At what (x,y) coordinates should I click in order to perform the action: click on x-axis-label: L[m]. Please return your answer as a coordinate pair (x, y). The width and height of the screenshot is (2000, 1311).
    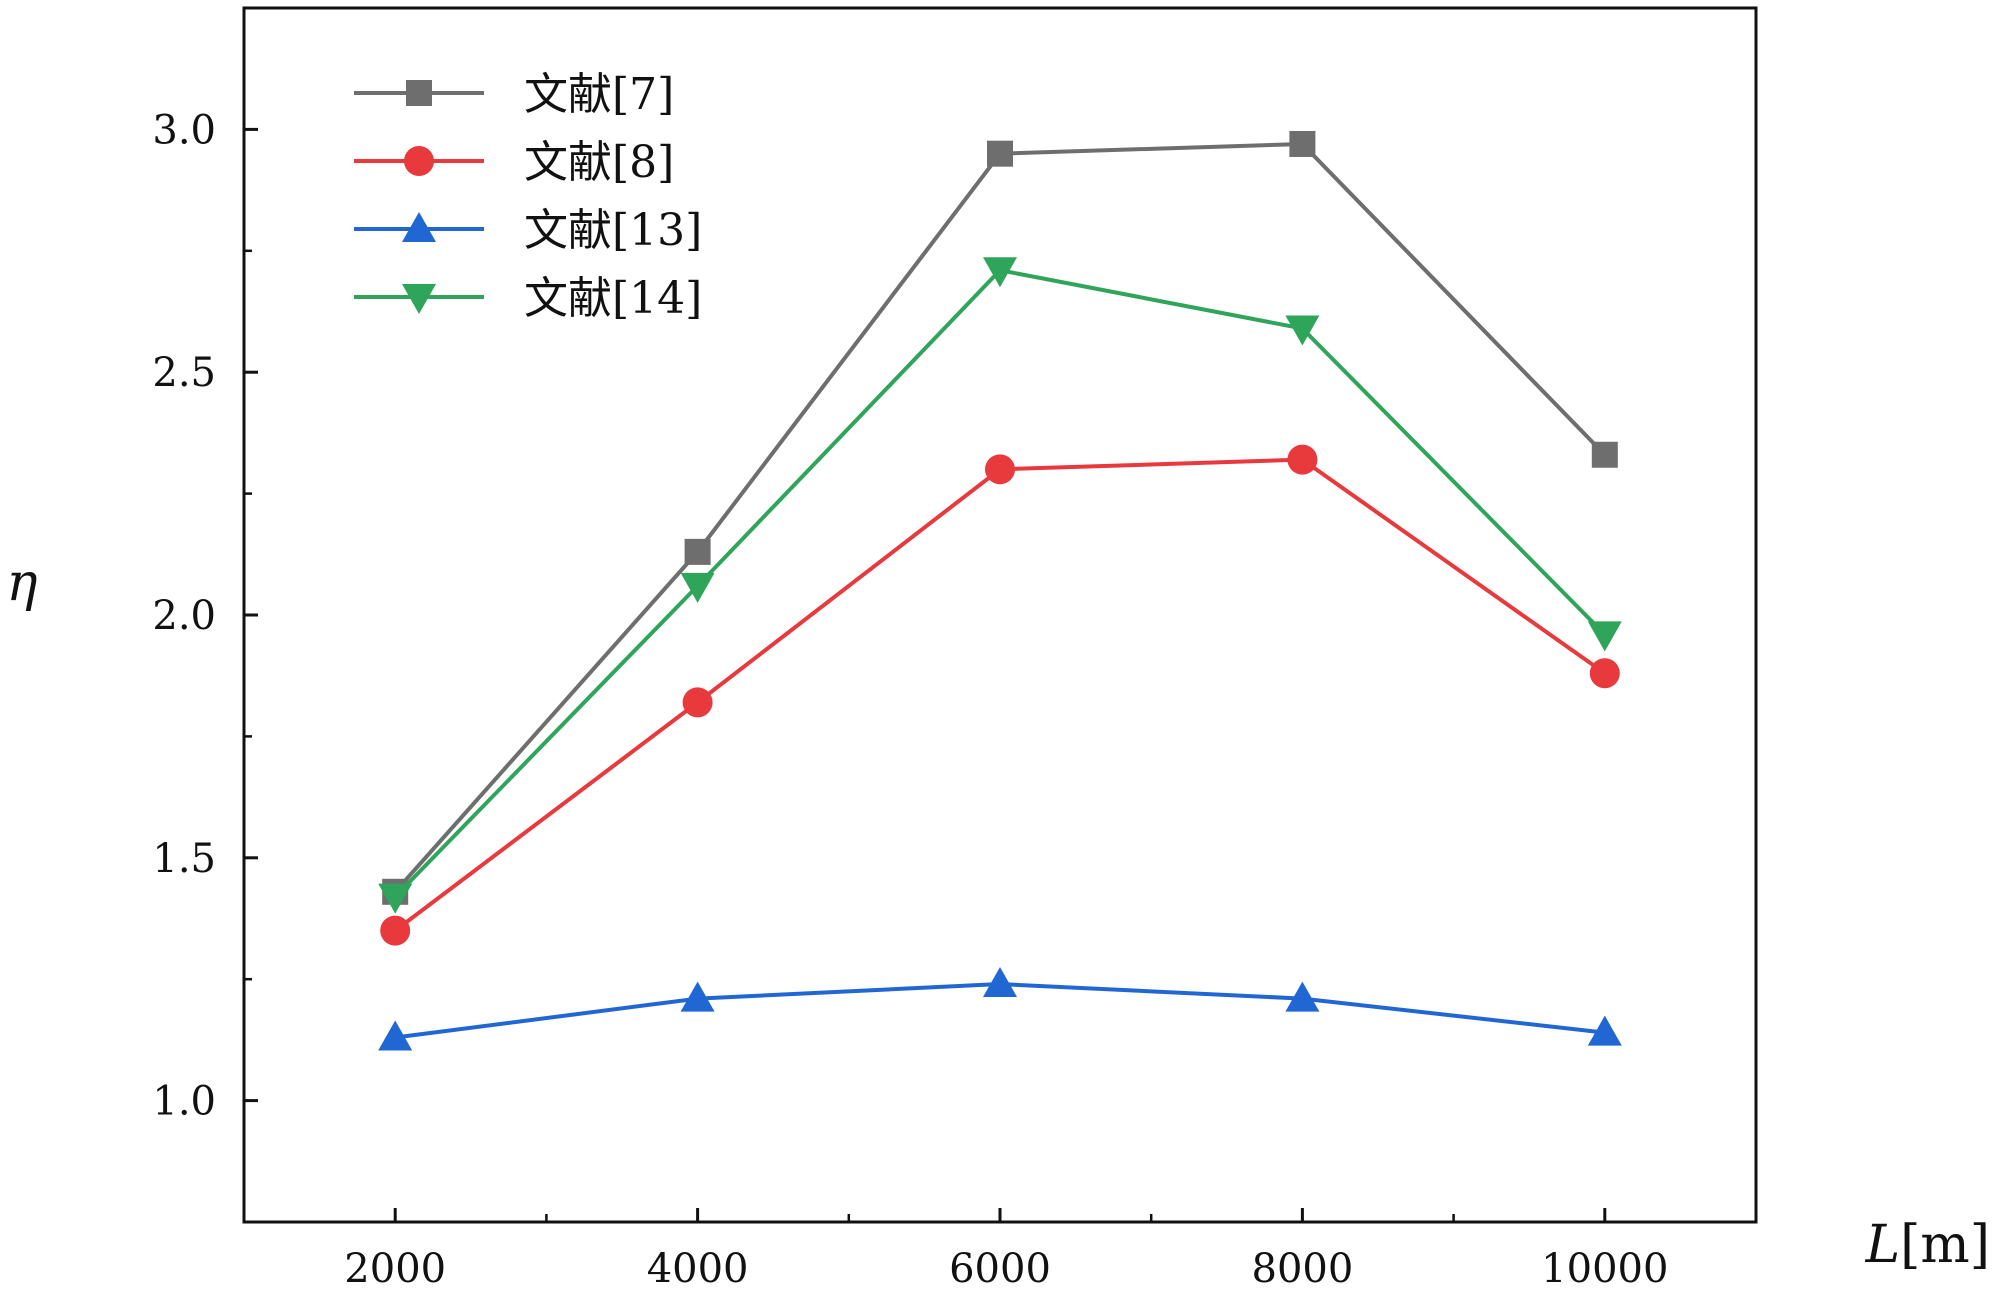
    Looking at the image, I should click on (1927, 1245).